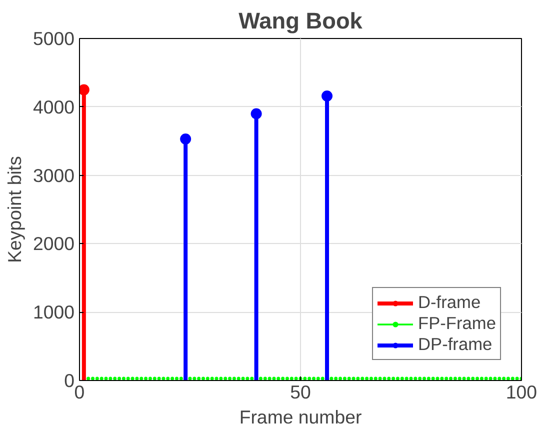 This screenshot has height=430, width=539. Describe the element at coordinates (14, 209) in the screenshot. I see `y-axis-title: Keypoint bits` at that location.